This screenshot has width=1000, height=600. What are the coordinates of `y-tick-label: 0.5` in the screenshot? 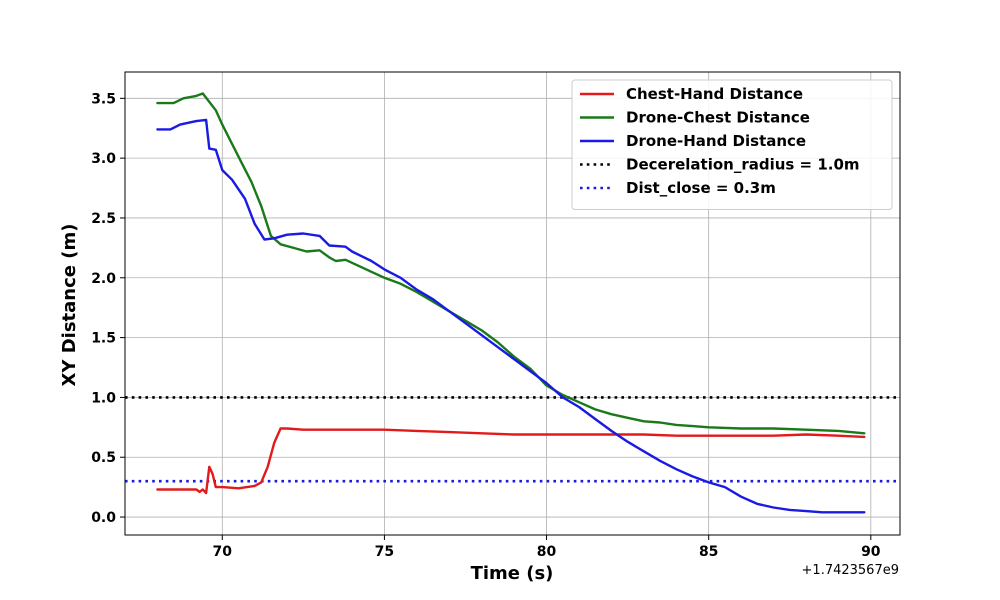 It's located at (103, 458).